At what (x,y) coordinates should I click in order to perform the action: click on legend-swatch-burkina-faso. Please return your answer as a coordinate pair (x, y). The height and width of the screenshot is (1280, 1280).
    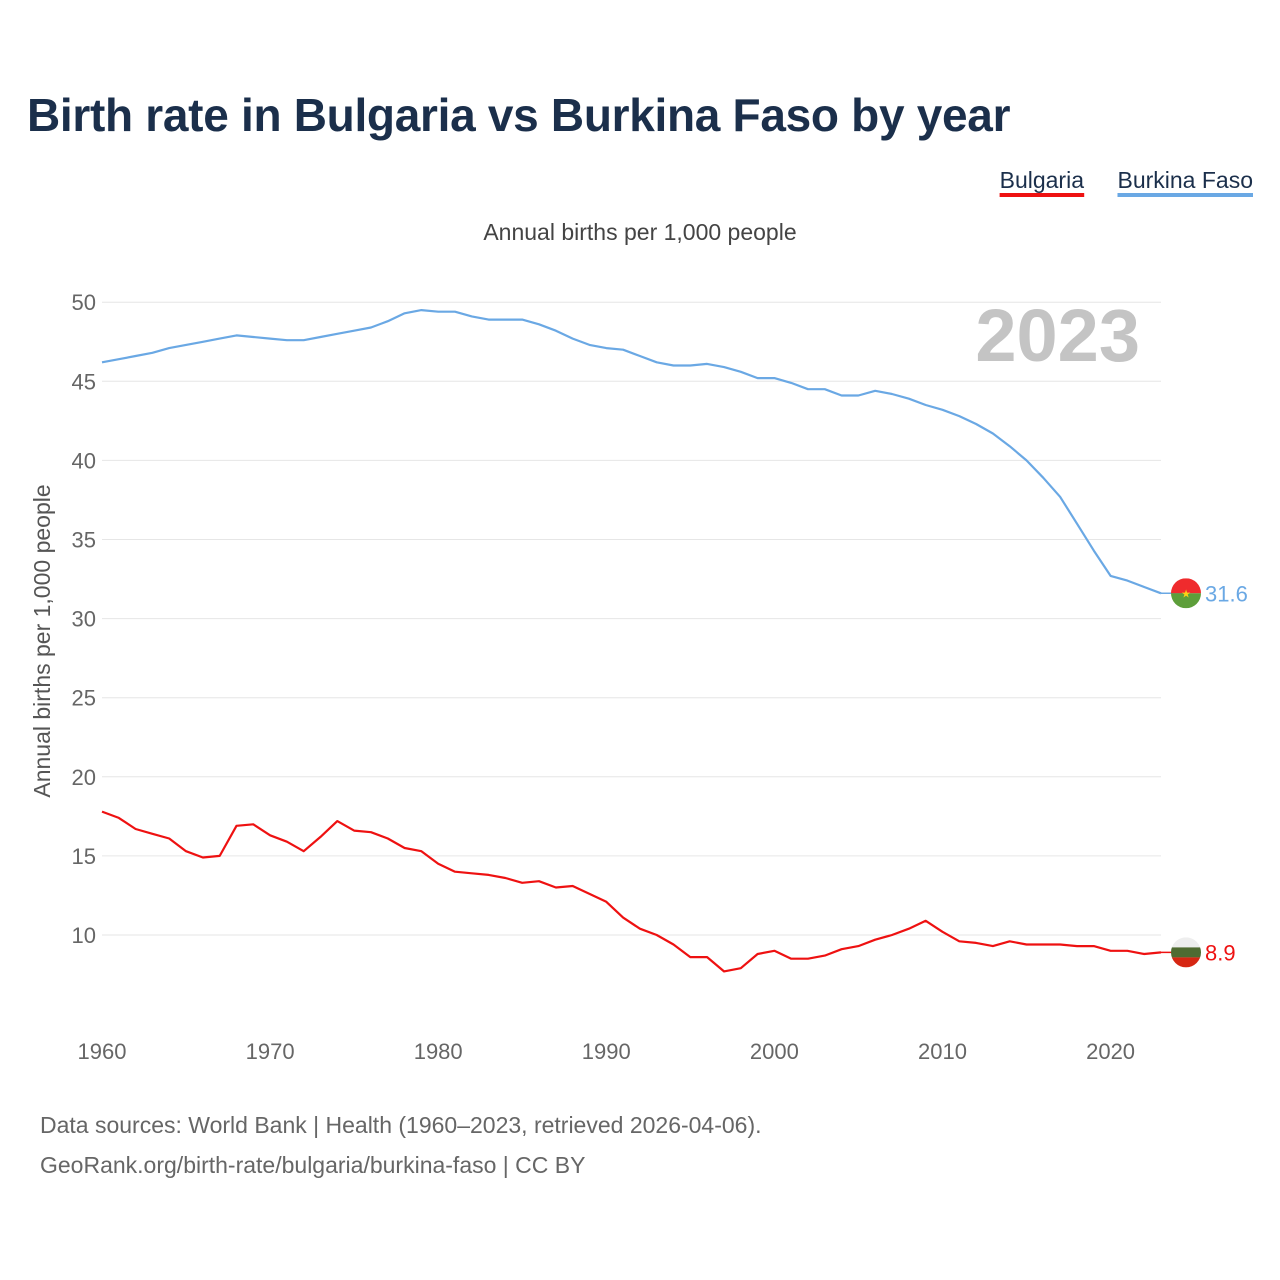
    Looking at the image, I should click on (1185, 195).